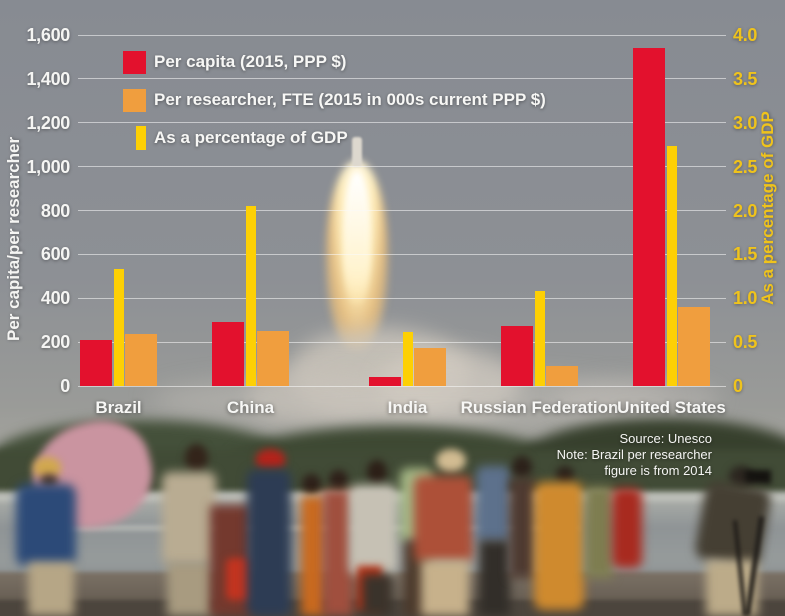  Describe the element at coordinates (48, 166) in the screenshot. I see `left-tick-label: 1,000` at that location.